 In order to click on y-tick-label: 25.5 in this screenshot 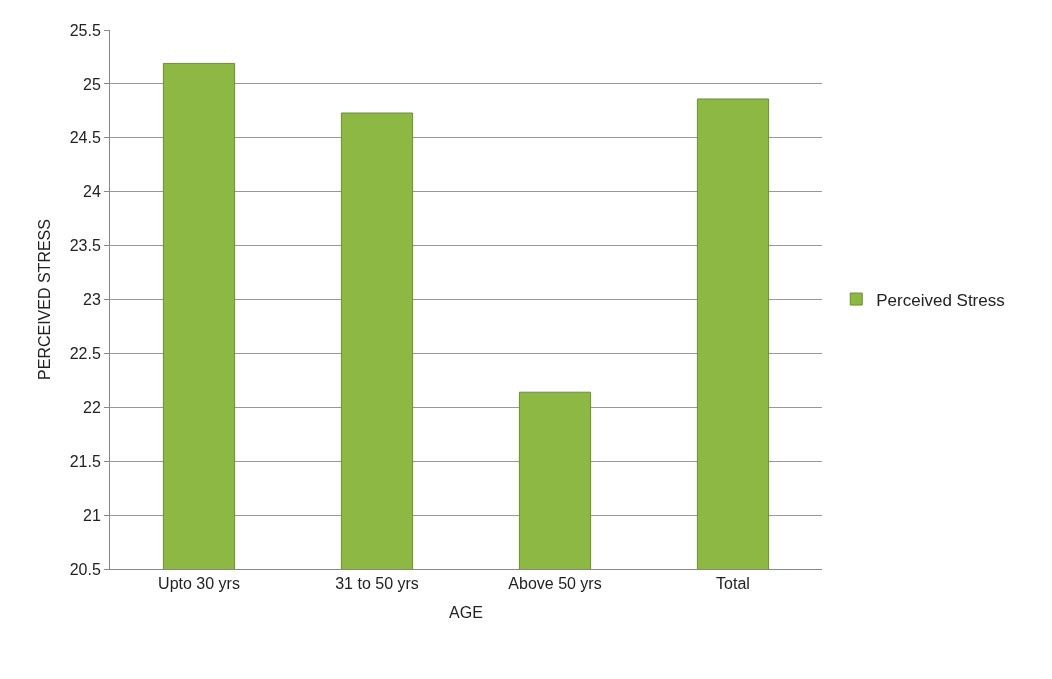, I will do `click(85, 30)`.